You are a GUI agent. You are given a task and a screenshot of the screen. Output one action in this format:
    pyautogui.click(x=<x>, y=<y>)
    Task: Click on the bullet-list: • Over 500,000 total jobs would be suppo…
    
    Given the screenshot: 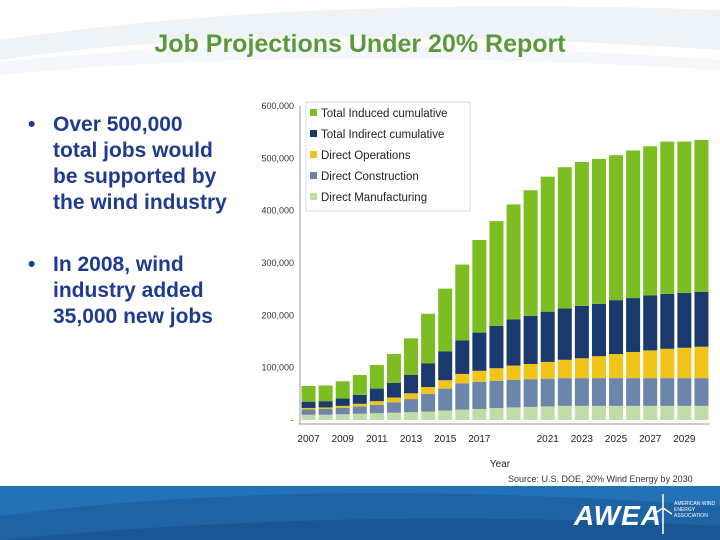 What is the action you would take?
    pyautogui.click(x=128, y=239)
    